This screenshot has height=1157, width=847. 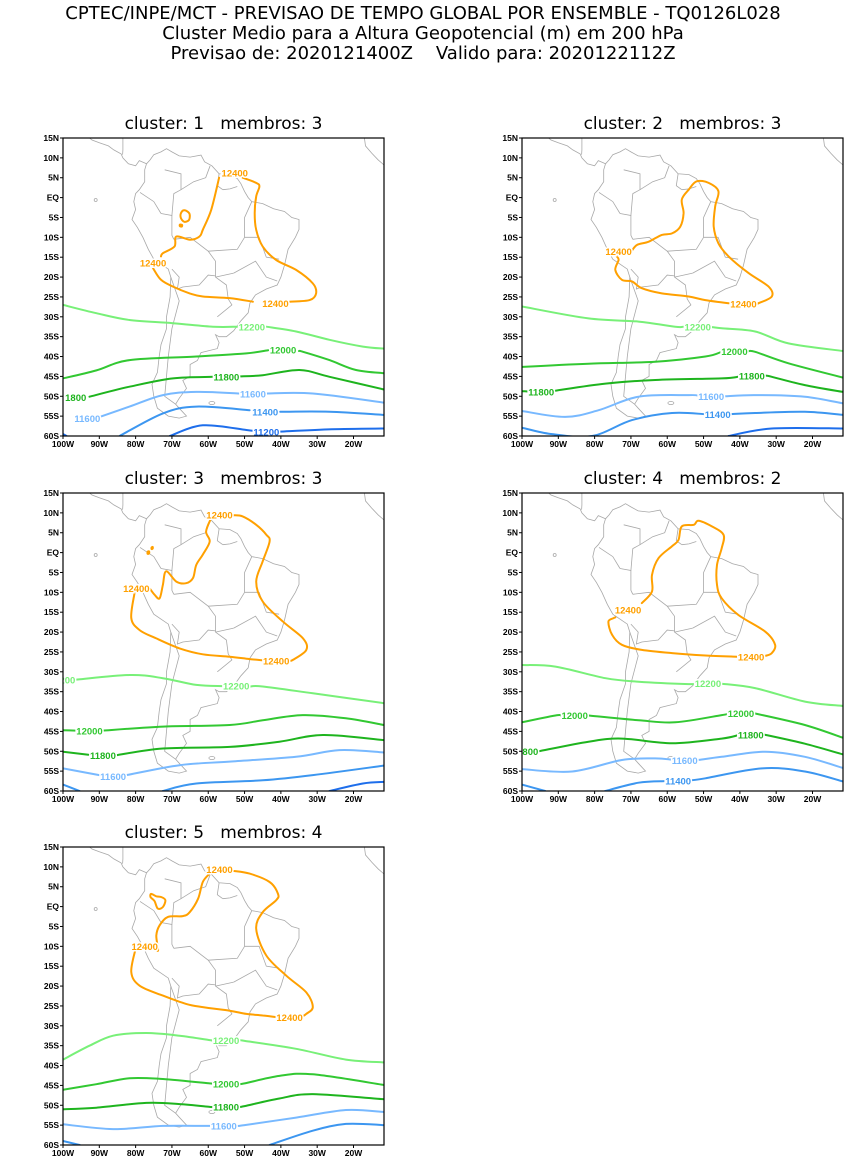 What do you see at coordinates (510, 592) in the screenshot?
I see `lat-tick-label: 10S` at bounding box center [510, 592].